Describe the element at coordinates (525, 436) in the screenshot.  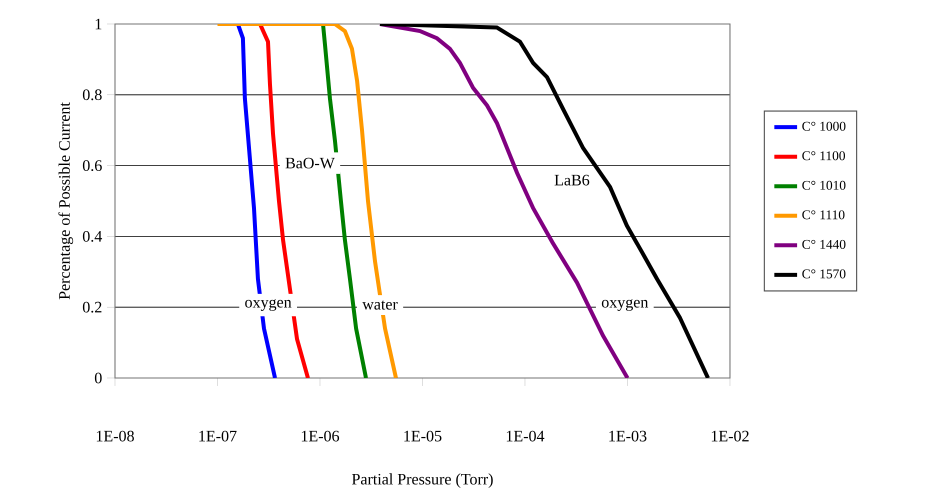
I see `x-tick-label: 1E-04` at that location.